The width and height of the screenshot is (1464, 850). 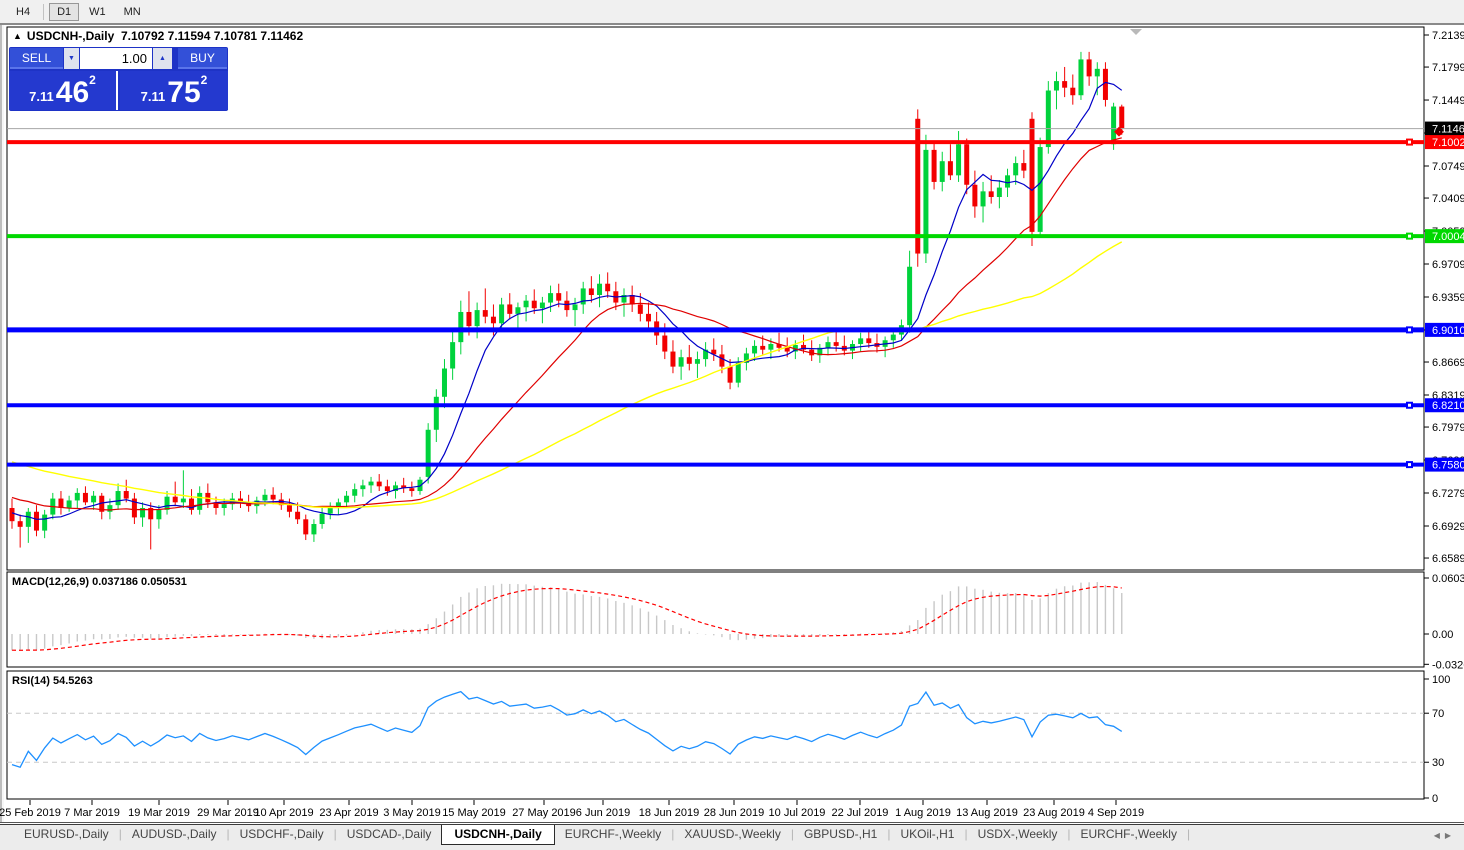 I want to click on price-badge-label: 7.11462, so click(x=1448, y=130).